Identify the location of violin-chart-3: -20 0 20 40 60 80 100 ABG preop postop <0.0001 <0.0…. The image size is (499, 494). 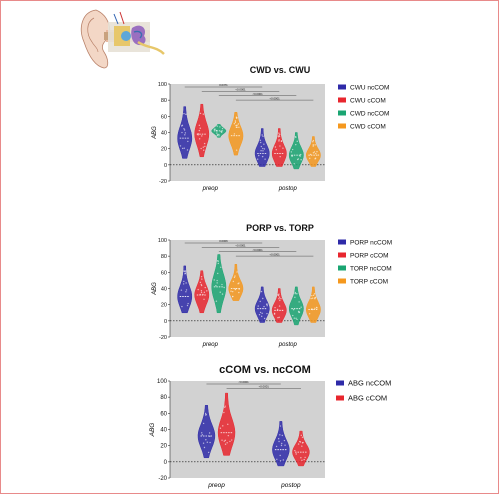
(270, 434).